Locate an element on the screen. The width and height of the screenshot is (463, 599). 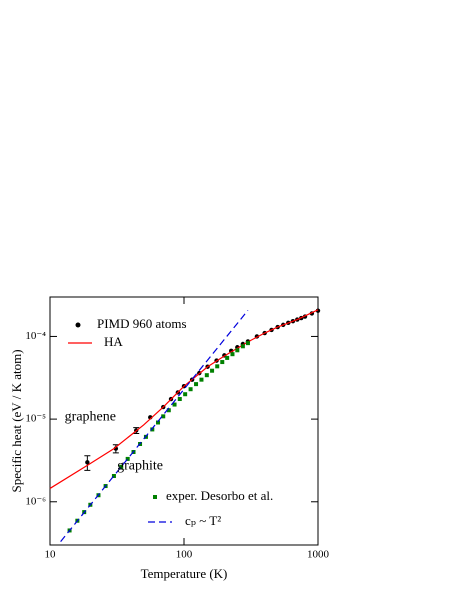
y-tick-label: 10⁻⁵ is located at coordinates (35, 419).